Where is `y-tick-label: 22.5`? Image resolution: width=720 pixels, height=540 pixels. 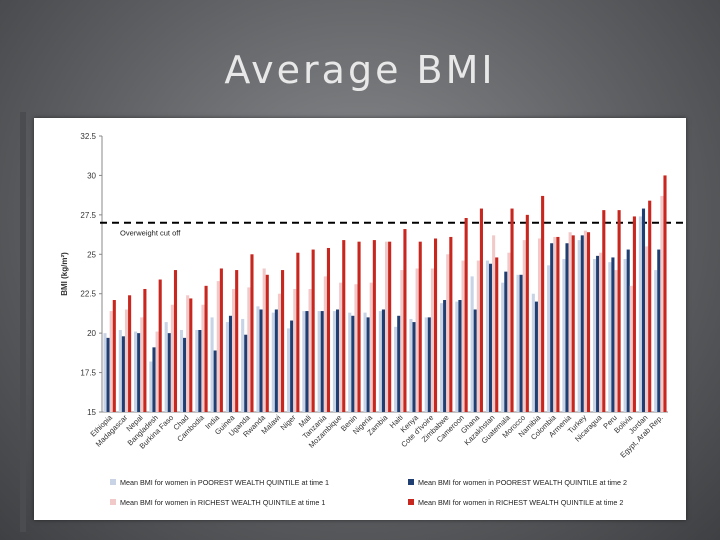 y-tick-label: 22.5 is located at coordinates (88, 294).